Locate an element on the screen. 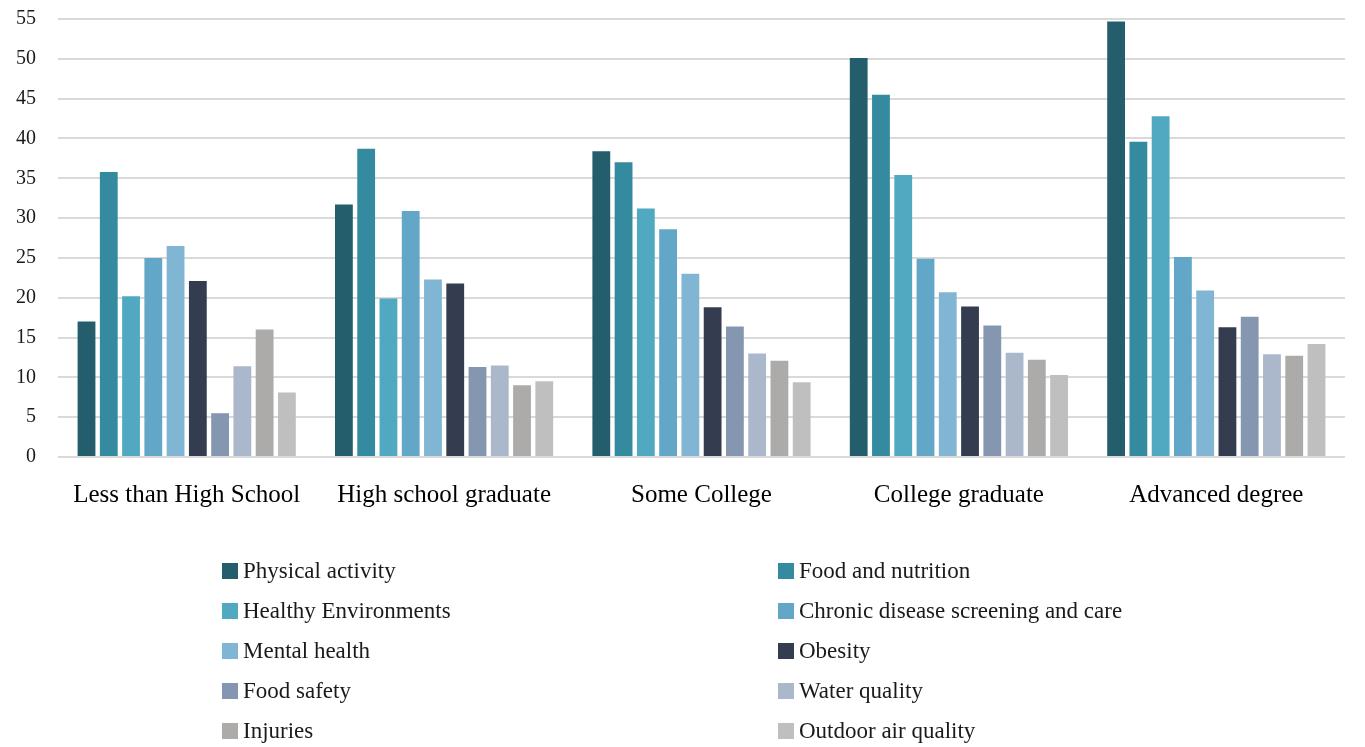 The height and width of the screenshot is (747, 1365). legend-label: Food and nutrition is located at coordinates (885, 571).